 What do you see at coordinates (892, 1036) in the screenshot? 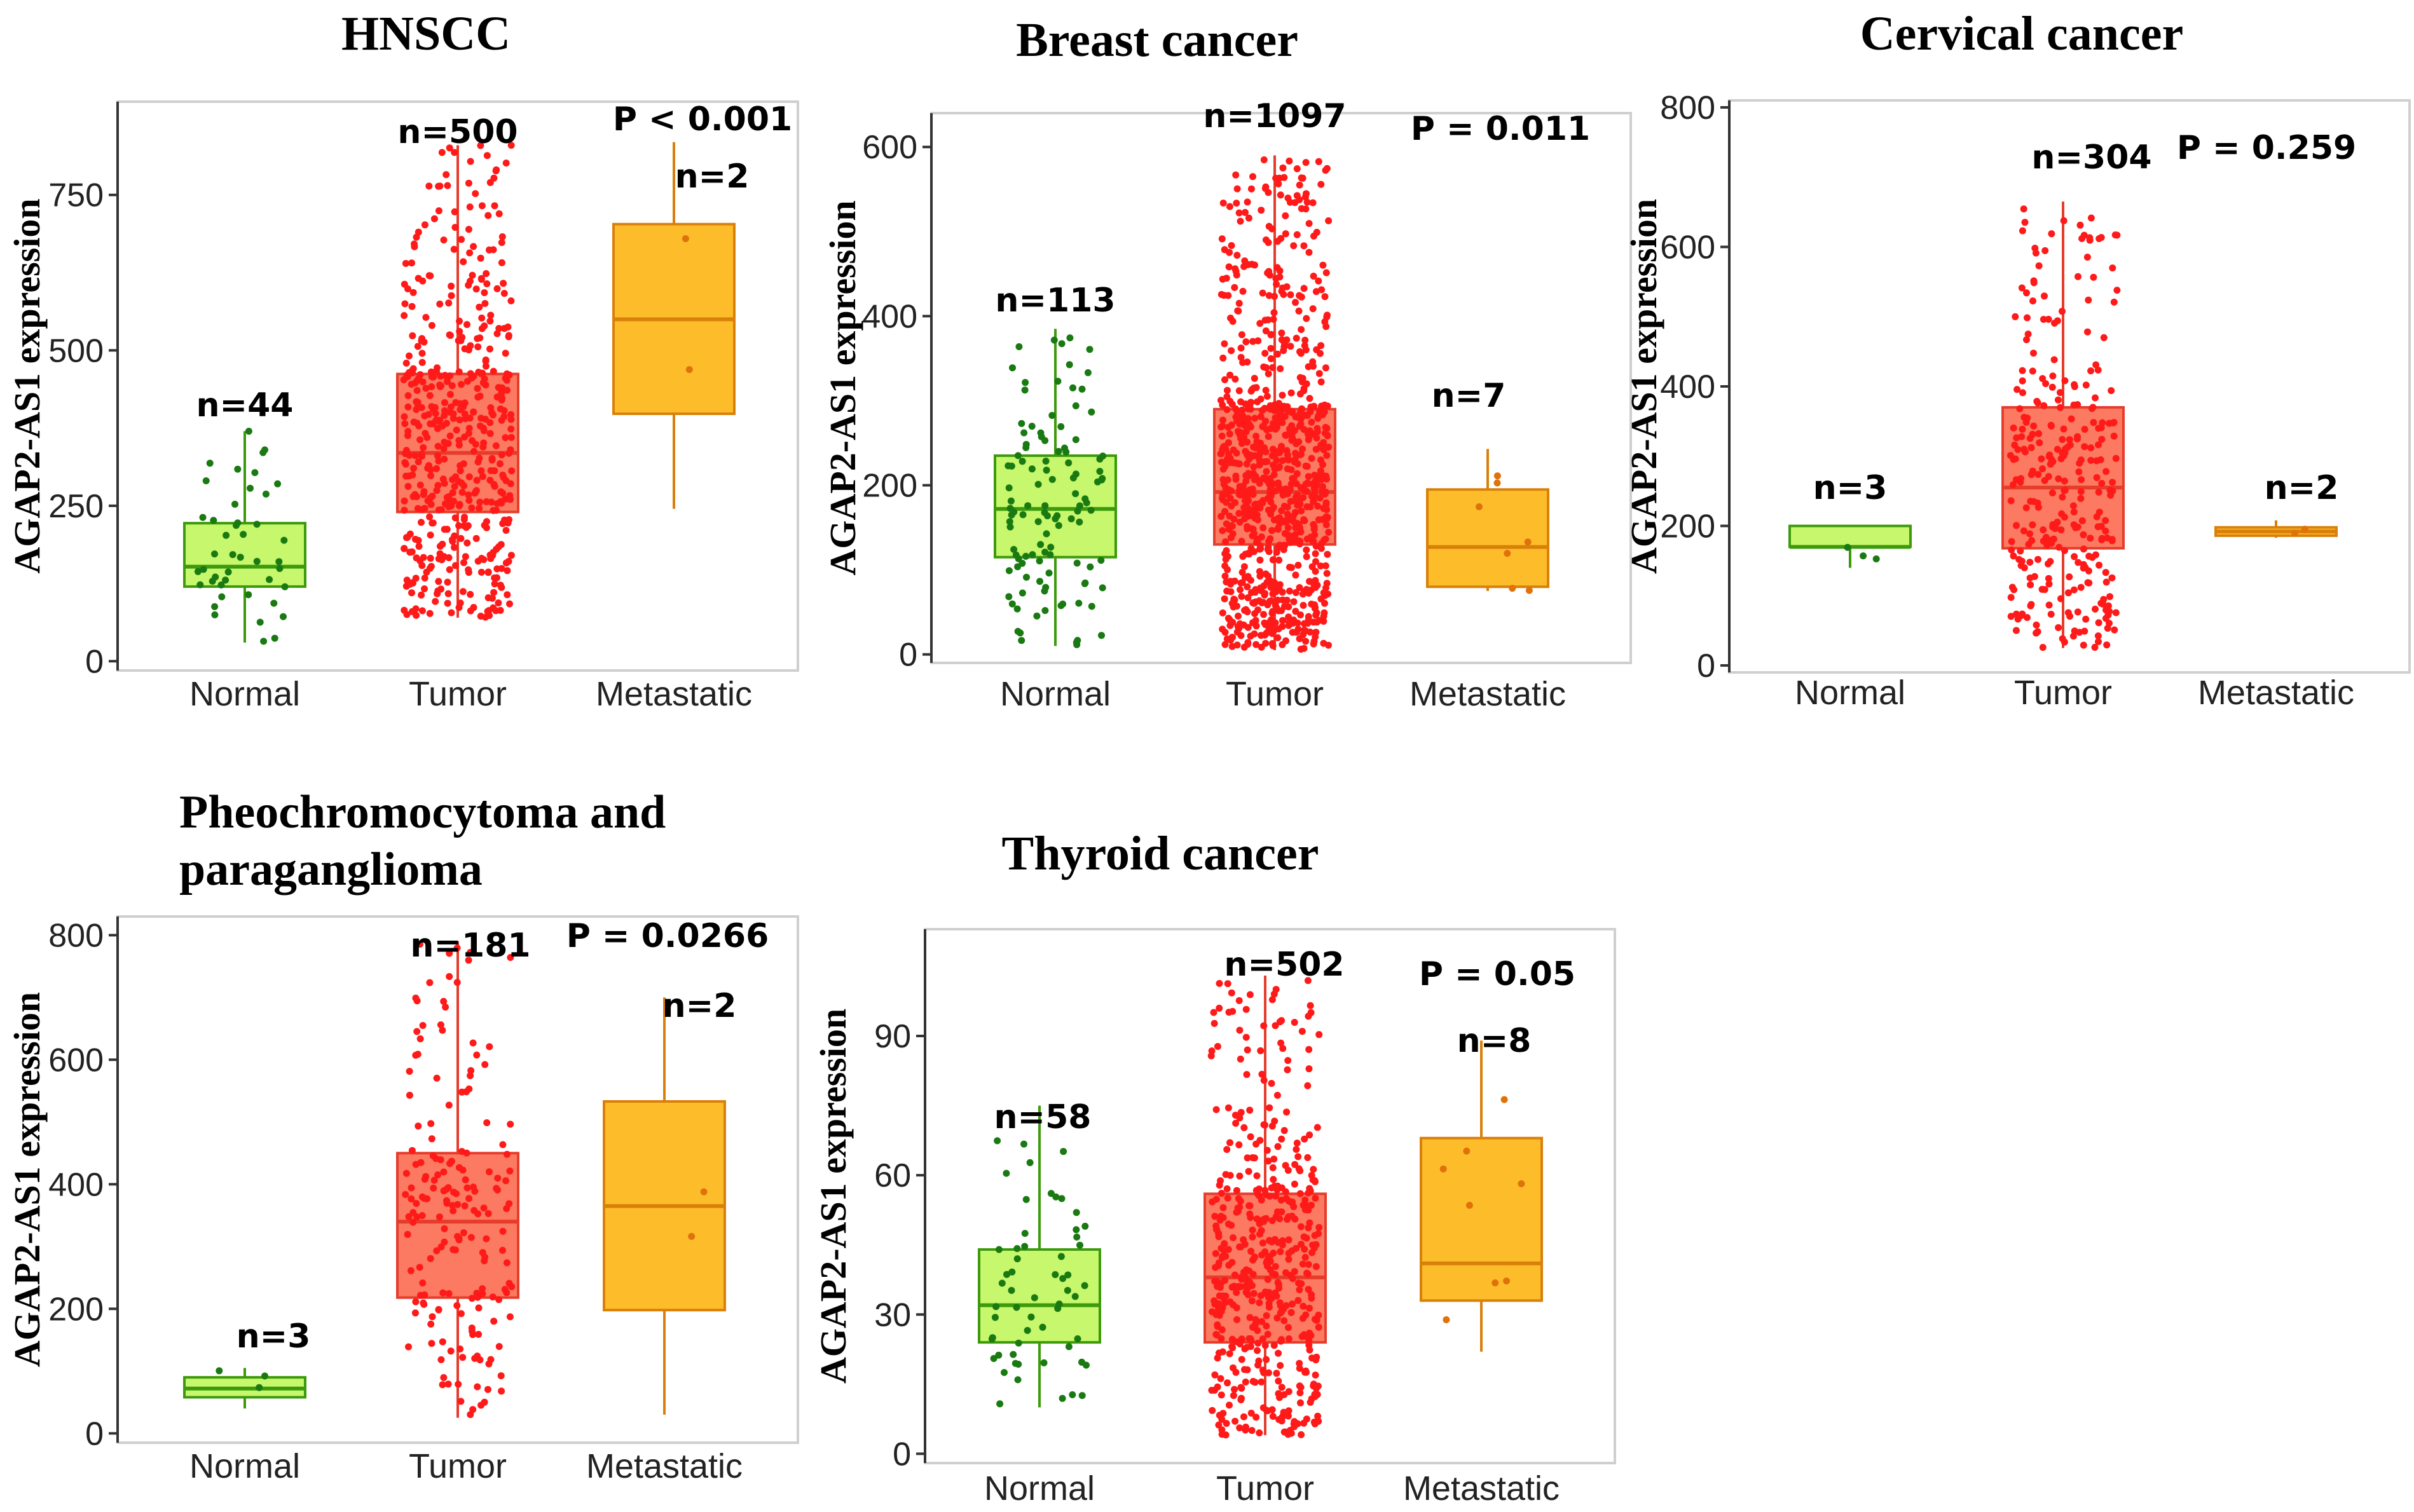
I see `y-tick-label: 90` at bounding box center [892, 1036].